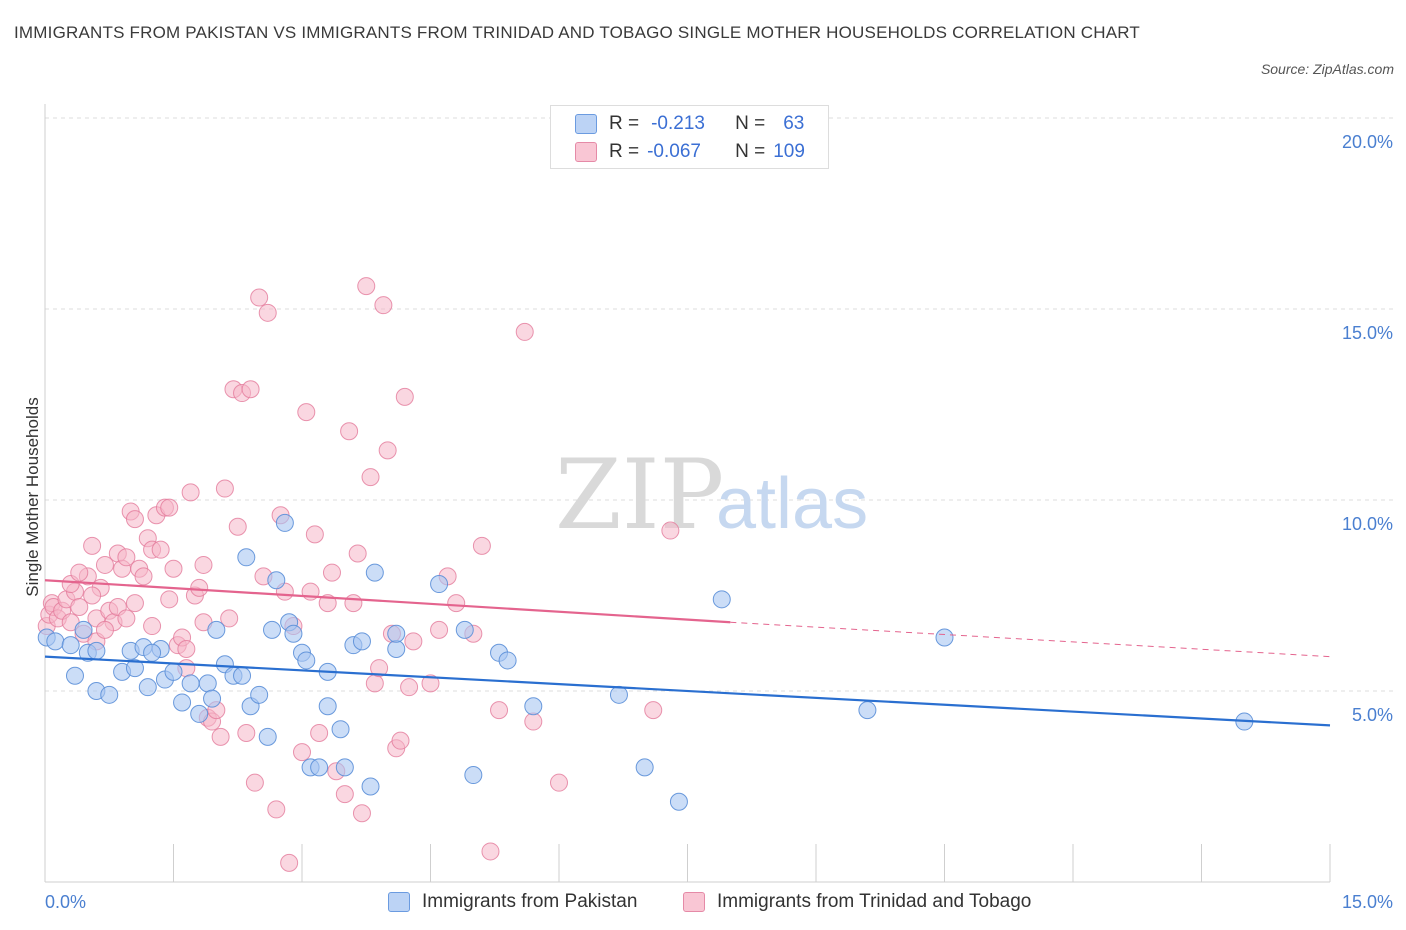 This screenshot has height=930, width=1406. Describe the element at coordinates (689, 137) in the screenshot. I see `correlation-legend: R = -0.213 N = 63 R = -0.067 N = 109` at that location.